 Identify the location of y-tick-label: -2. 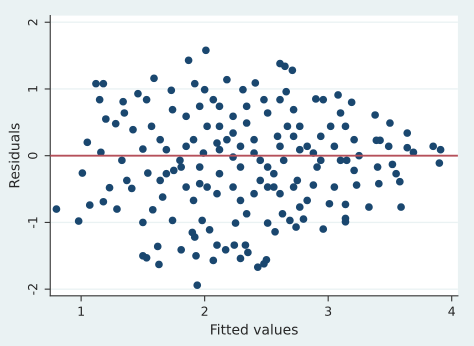
(33, 289).